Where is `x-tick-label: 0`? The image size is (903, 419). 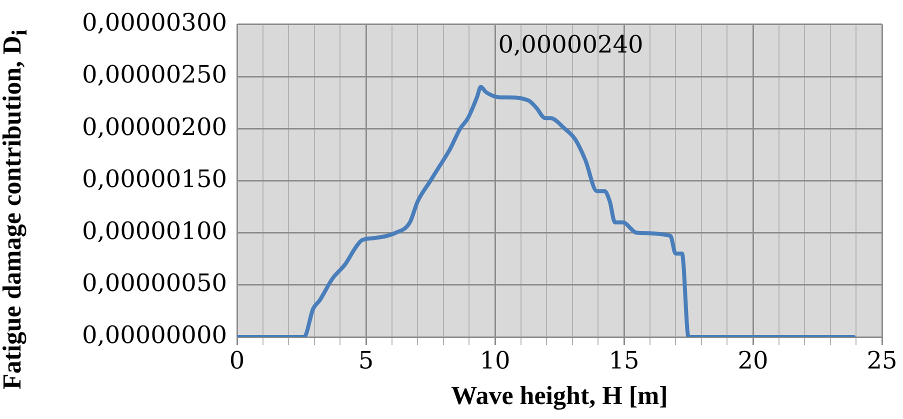
x-tick-label: 0 is located at coordinates (237, 360).